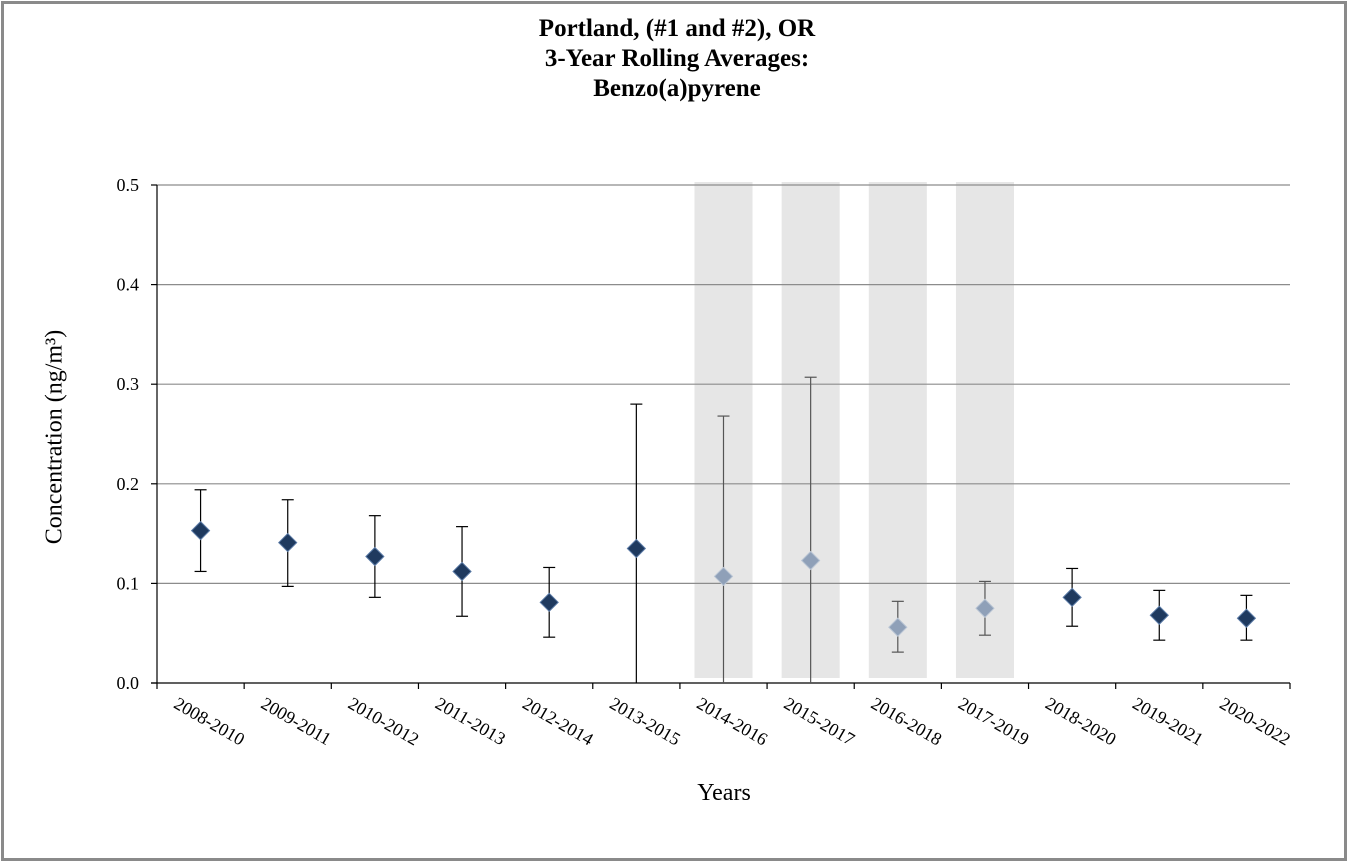 This screenshot has width=1354, height=861. I want to click on chart-title-line-2: 3-Year Rolling Averages:, so click(677, 58).